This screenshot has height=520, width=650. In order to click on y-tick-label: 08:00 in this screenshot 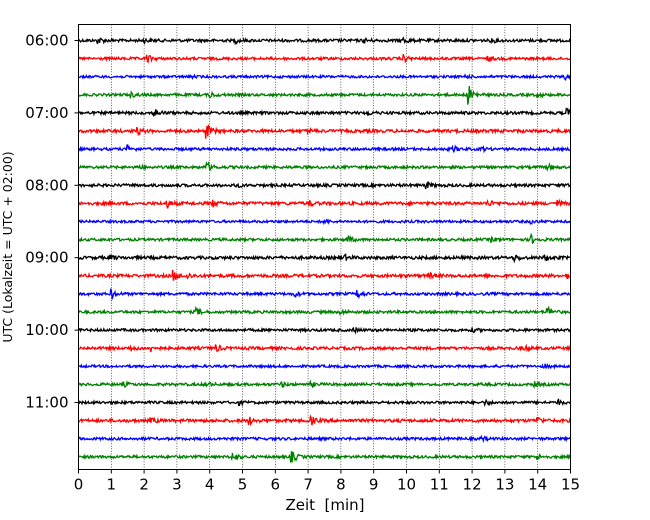, I will do `click(46, 185)`.